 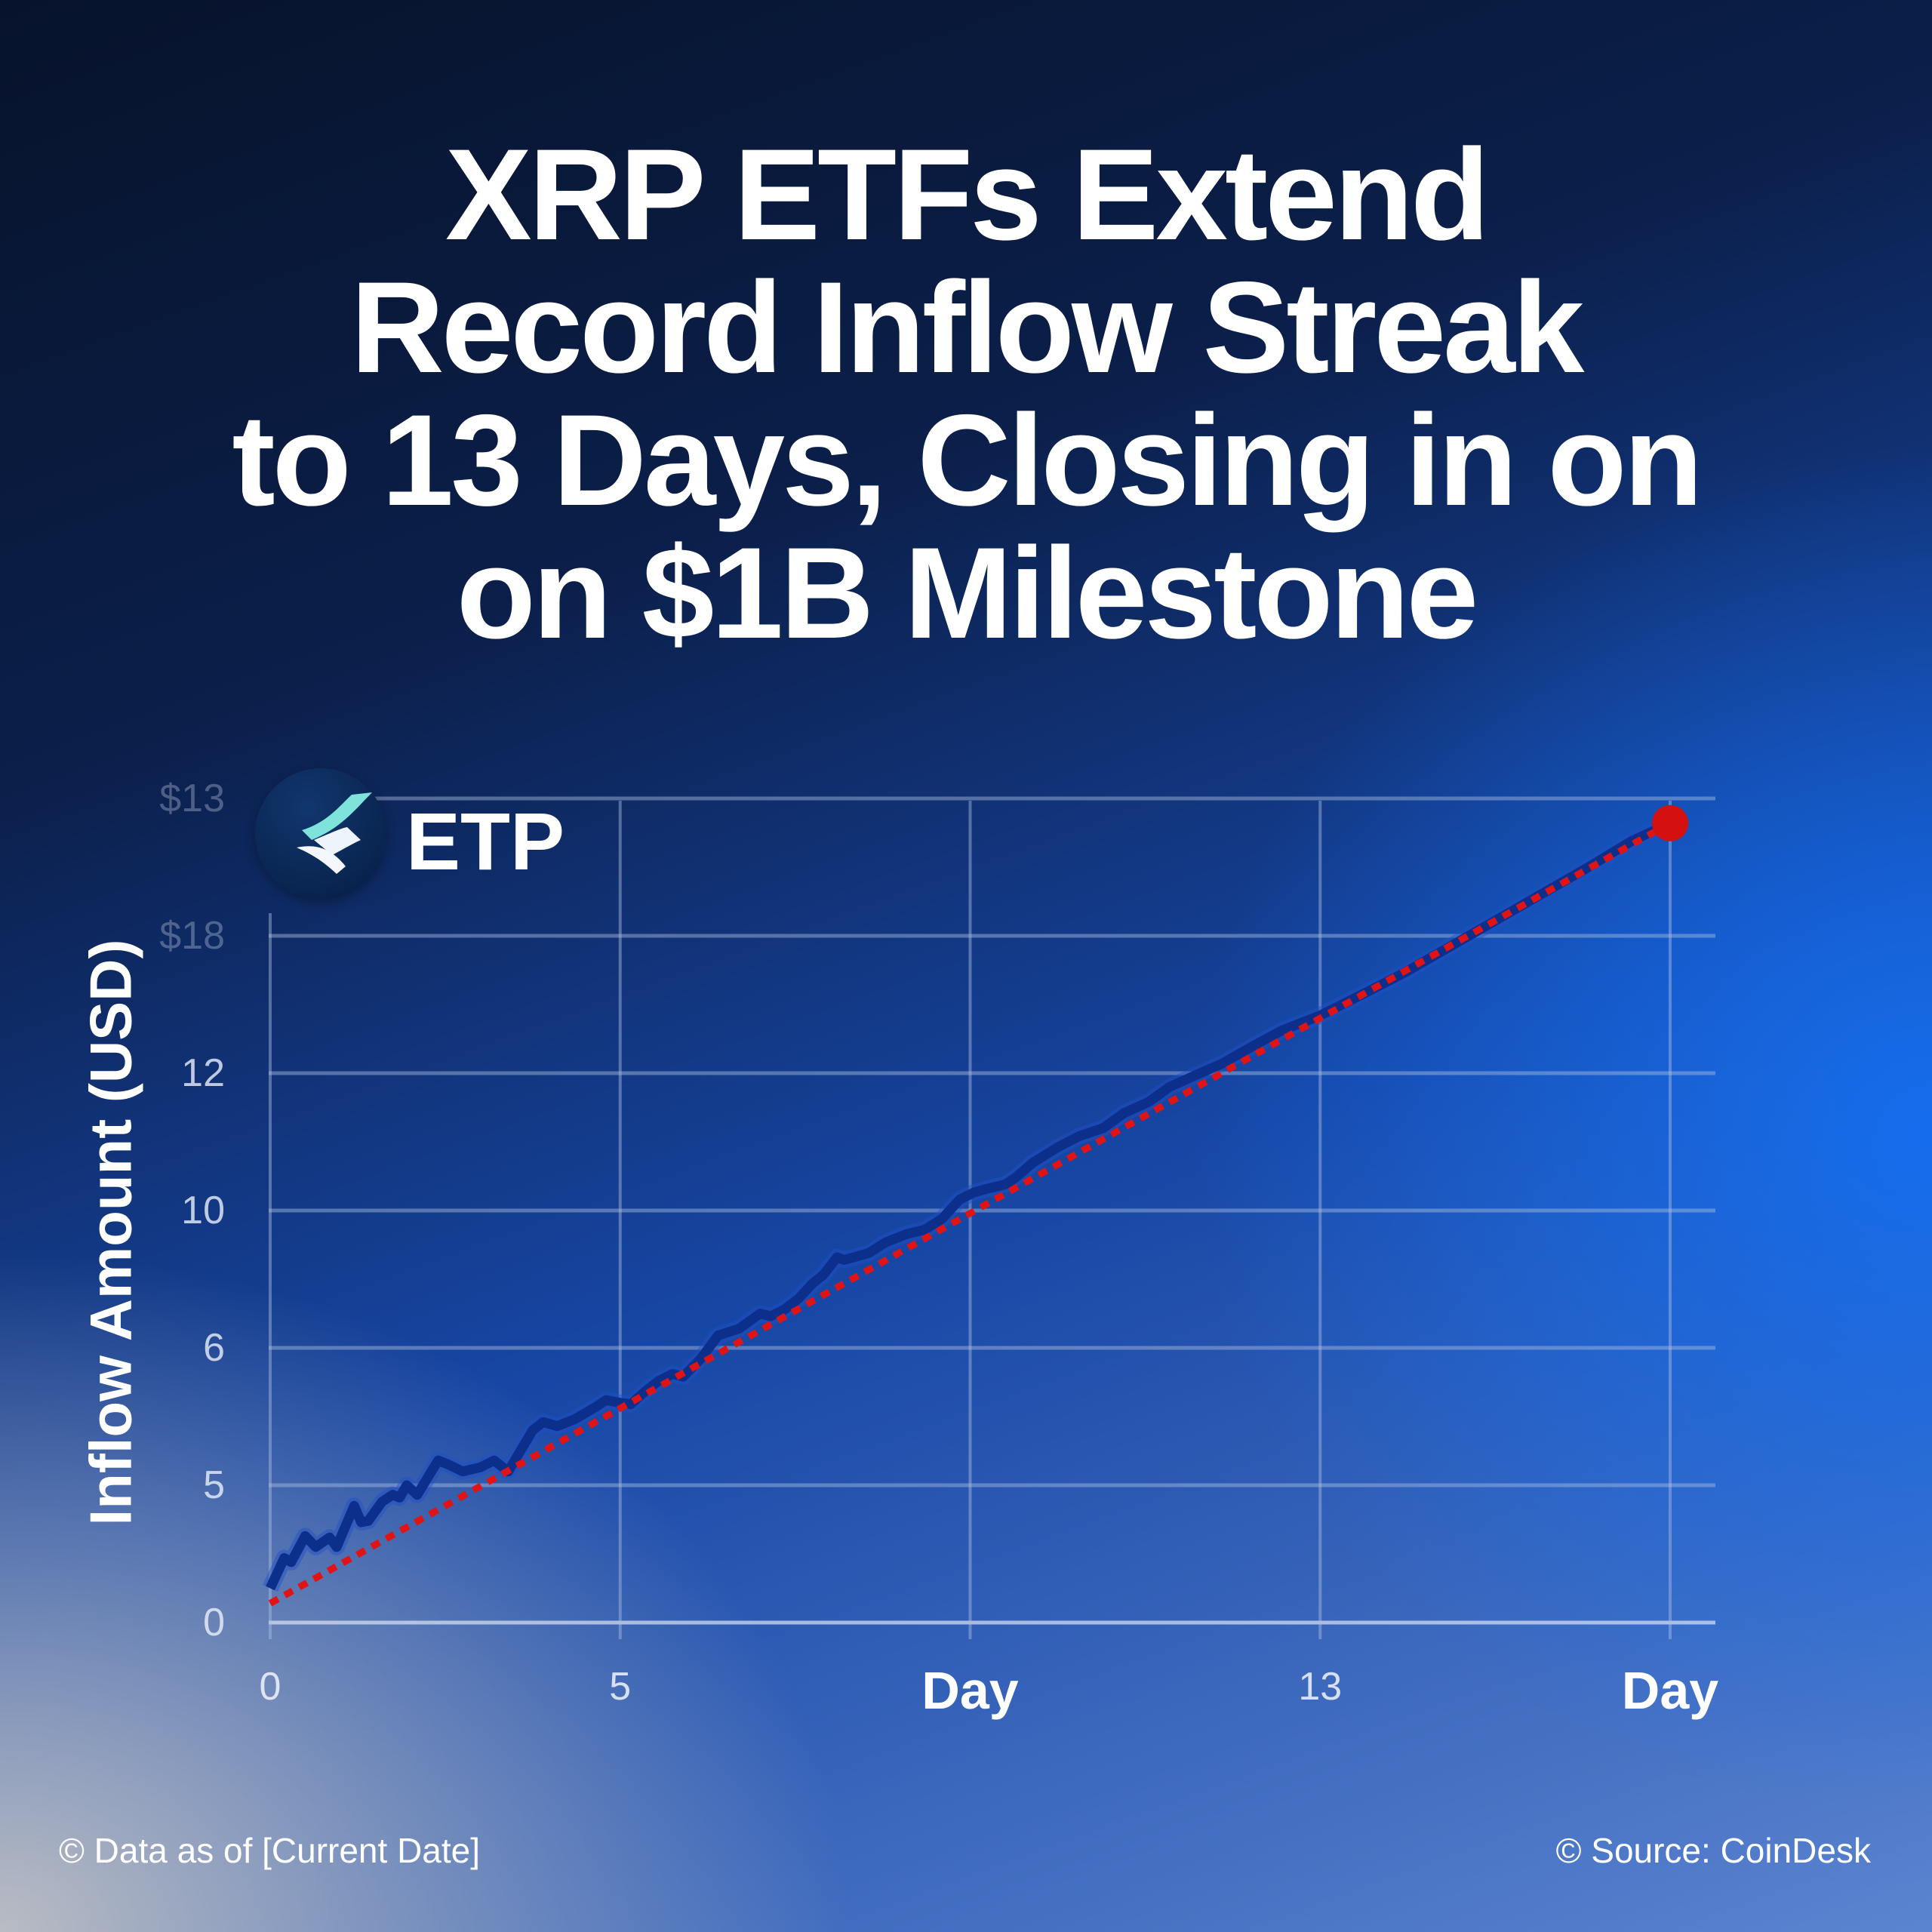 I want to click on x-tick-label: 13, so click(x=1320, y=1687).